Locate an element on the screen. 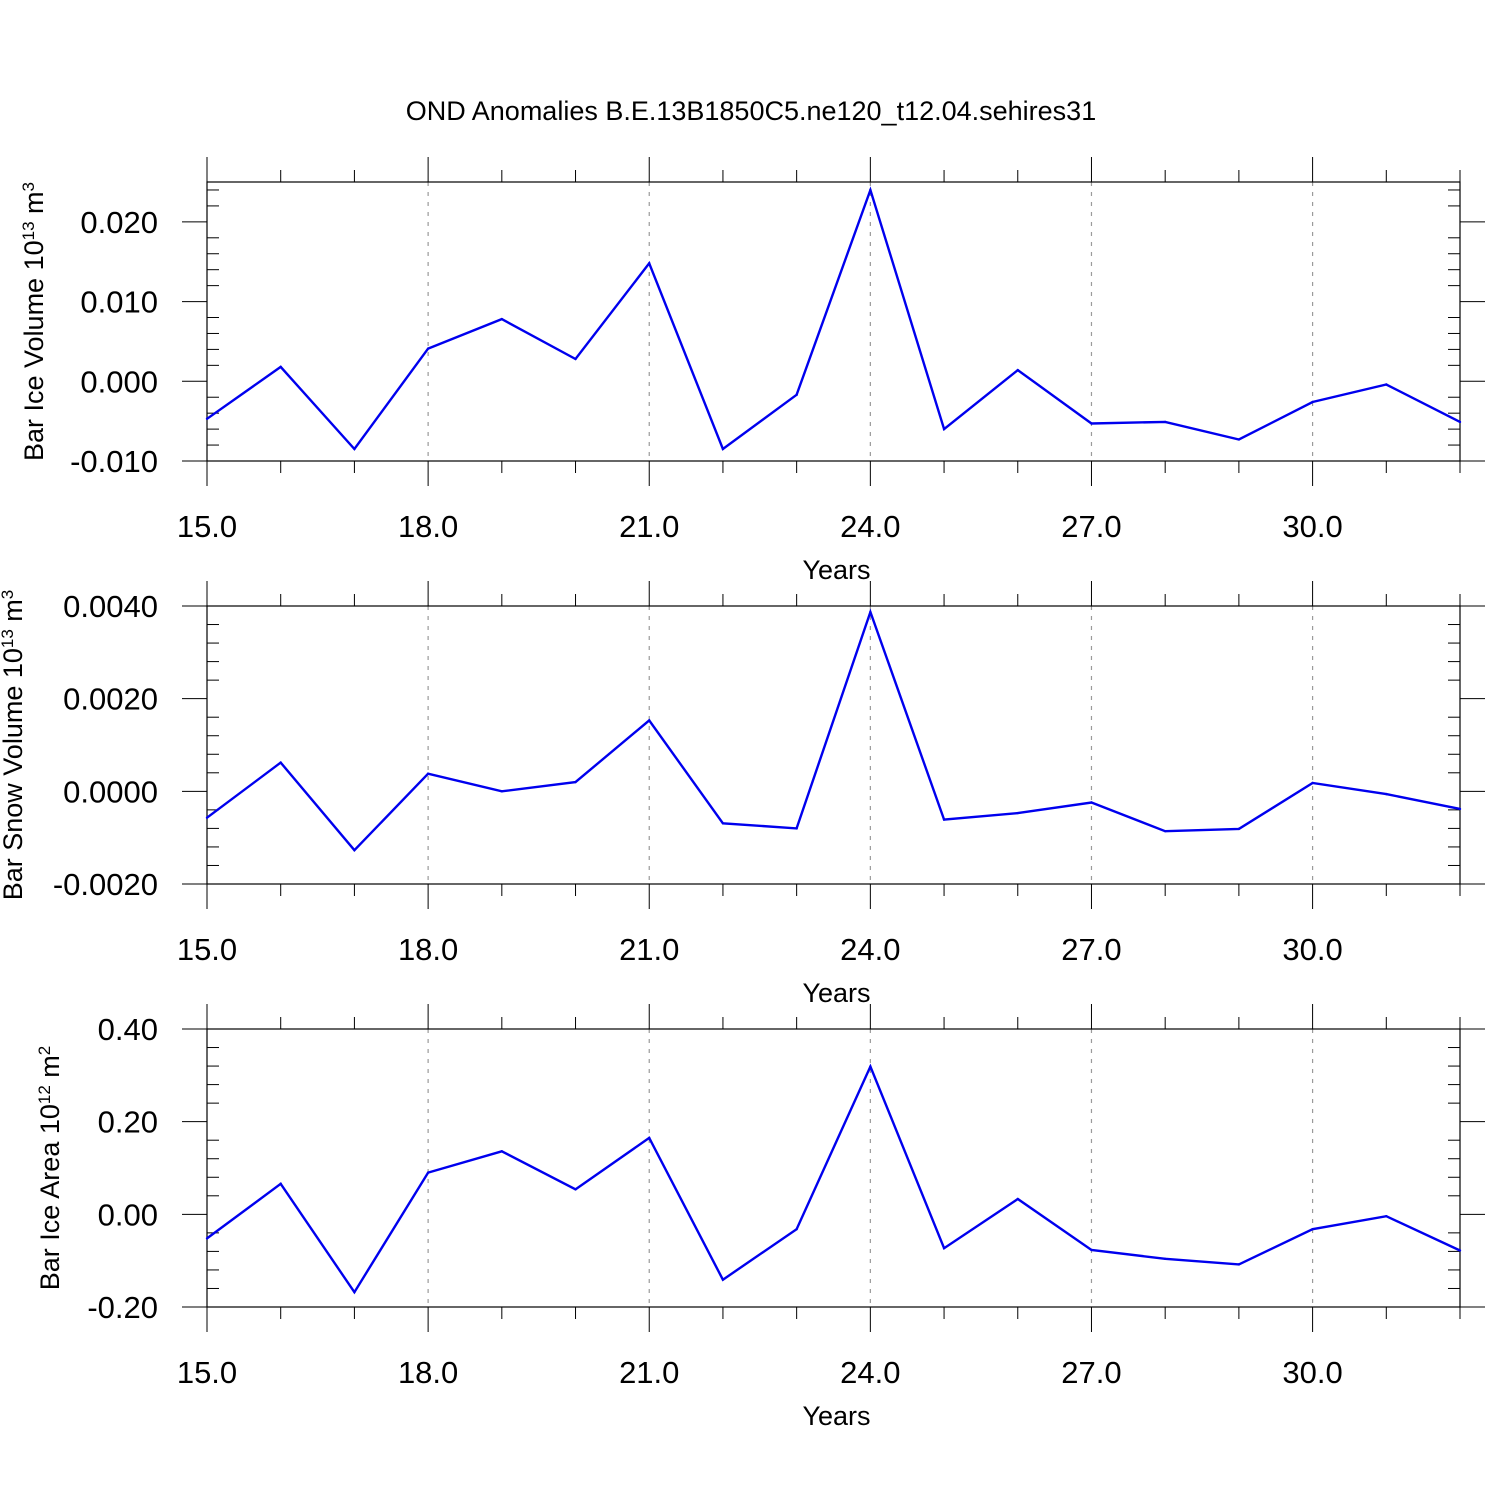 This screenshot has width=1500, height=1500. y-axis-label: Bar Ice Volume 1013 m3 is located at coordinates (34, 321).